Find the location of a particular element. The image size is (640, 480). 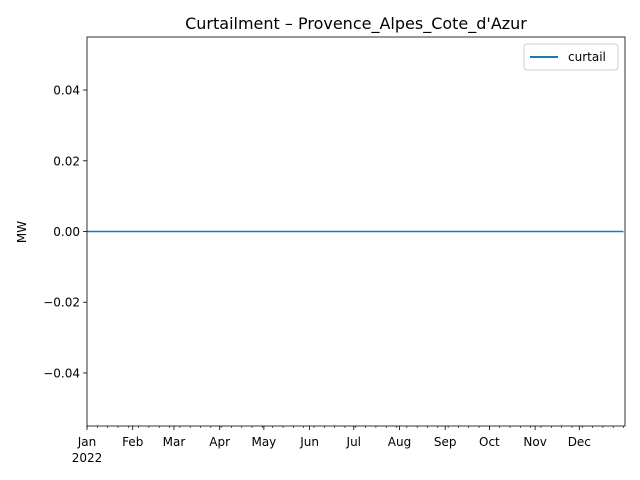

x-tick-label: Feb is located at coordinates (132, 442).